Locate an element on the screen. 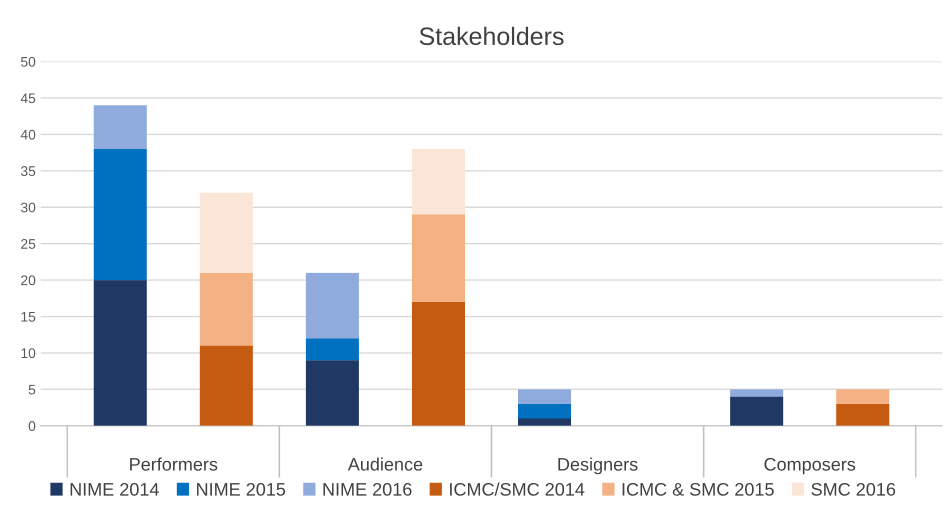 This screenshot has width=947, height=513. legend-label: NIME 2015 is located at coordinates (241, 489).